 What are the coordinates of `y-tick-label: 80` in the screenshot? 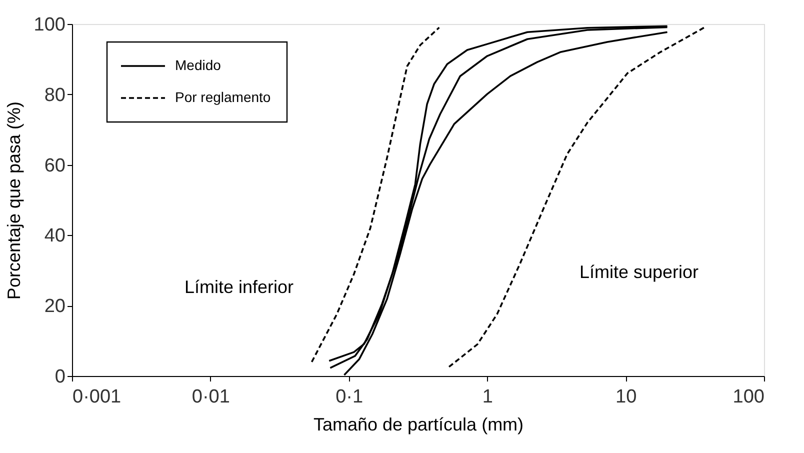 It's located at (55, 95).